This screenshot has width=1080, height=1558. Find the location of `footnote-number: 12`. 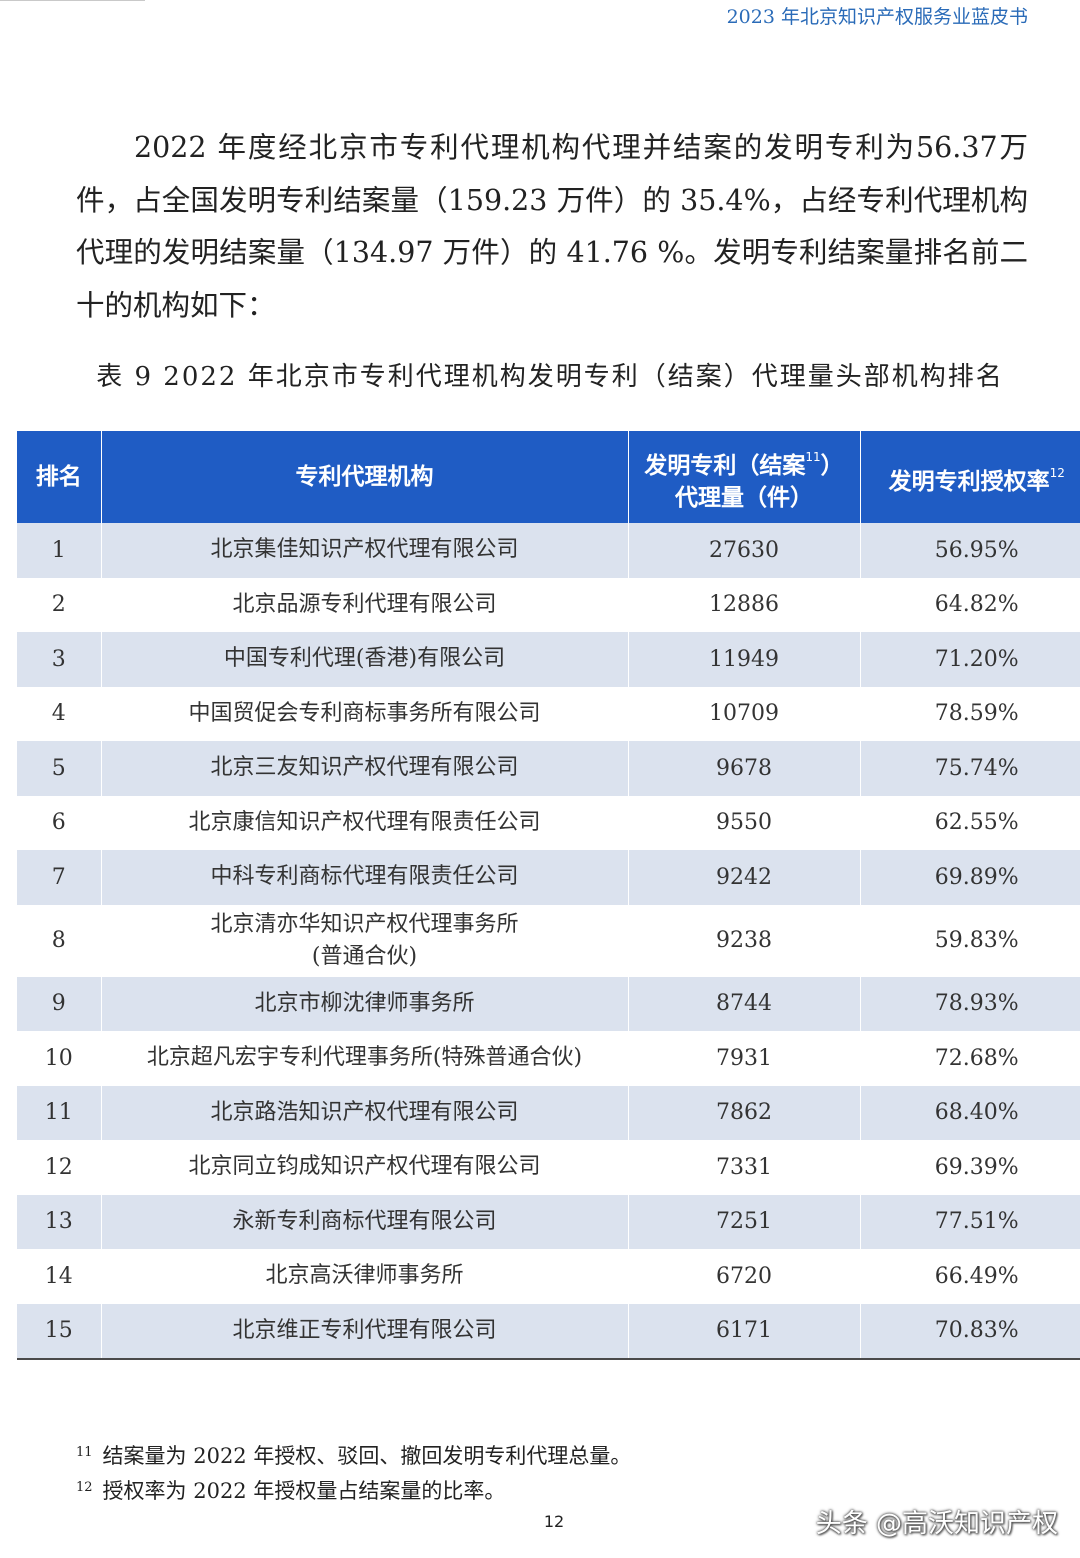

footnote-number: 12 is located at coordinates (84, 1487).